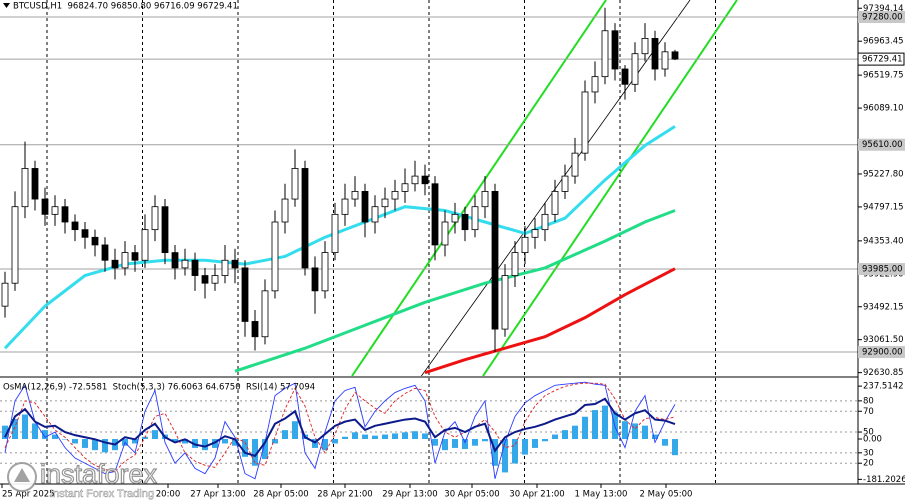  What do you see at coordinates (102, 494) in the screenshot?
I see `watermark-tagline: Instant Forex Trading` at bounding box center [102, 494].